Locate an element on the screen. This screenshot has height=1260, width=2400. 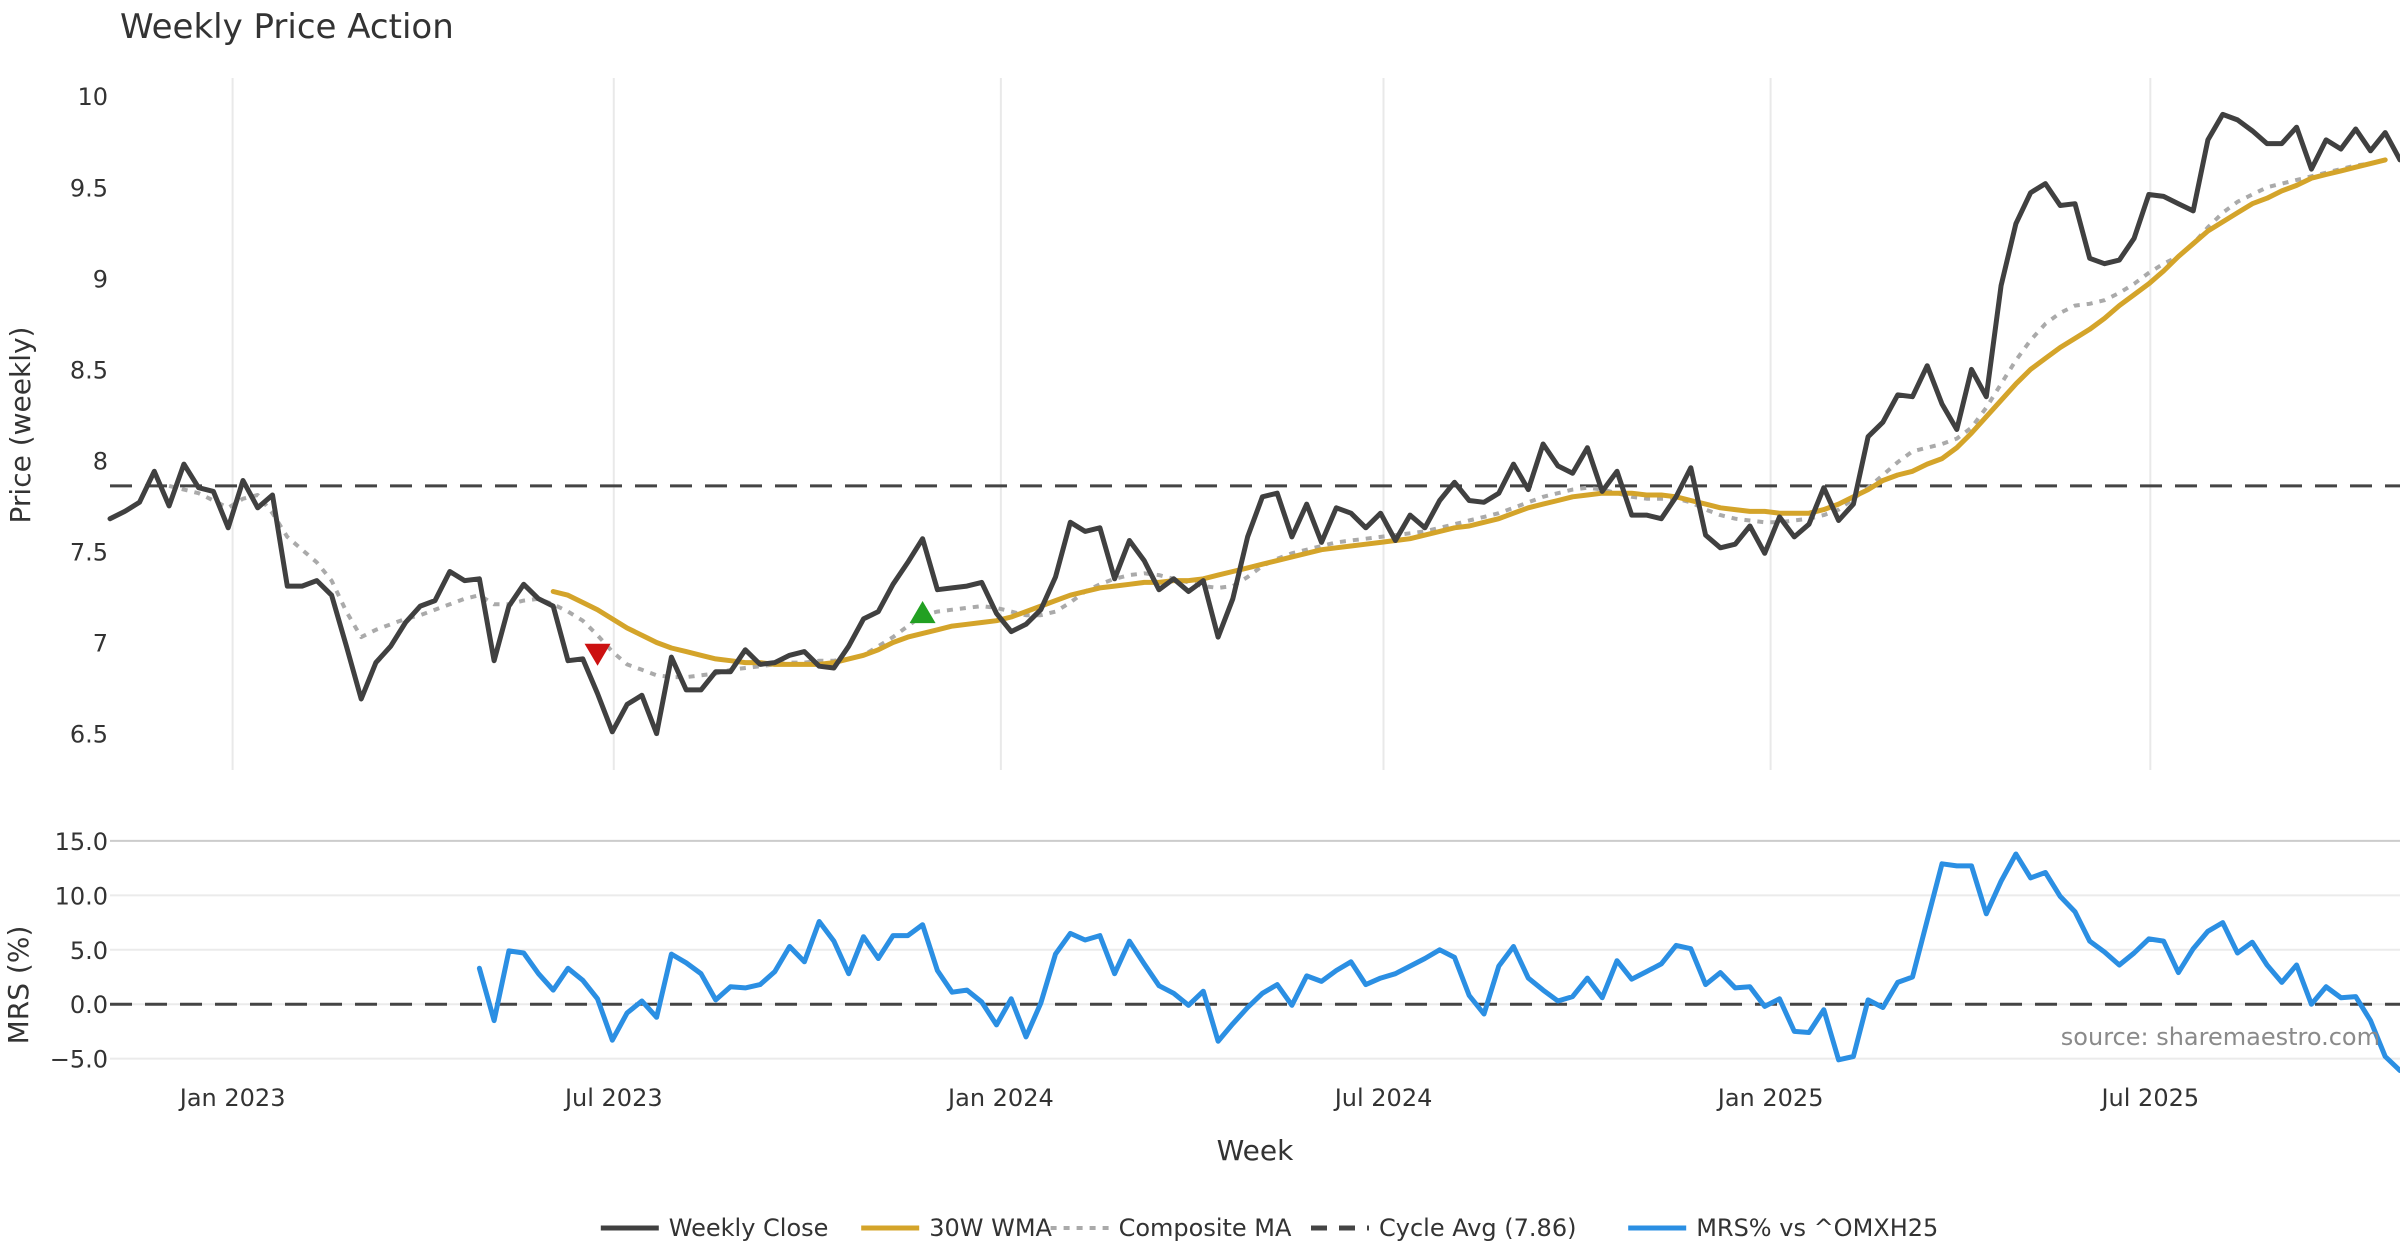
mrs-y-tick-label: 10.0 is located at coordinates (81, 896).